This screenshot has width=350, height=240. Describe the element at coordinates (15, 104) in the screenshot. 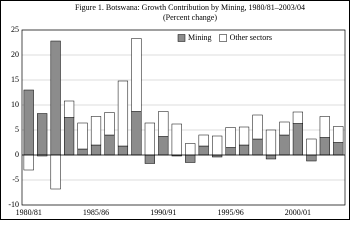

I see `y-tick-label: 10` at that location.